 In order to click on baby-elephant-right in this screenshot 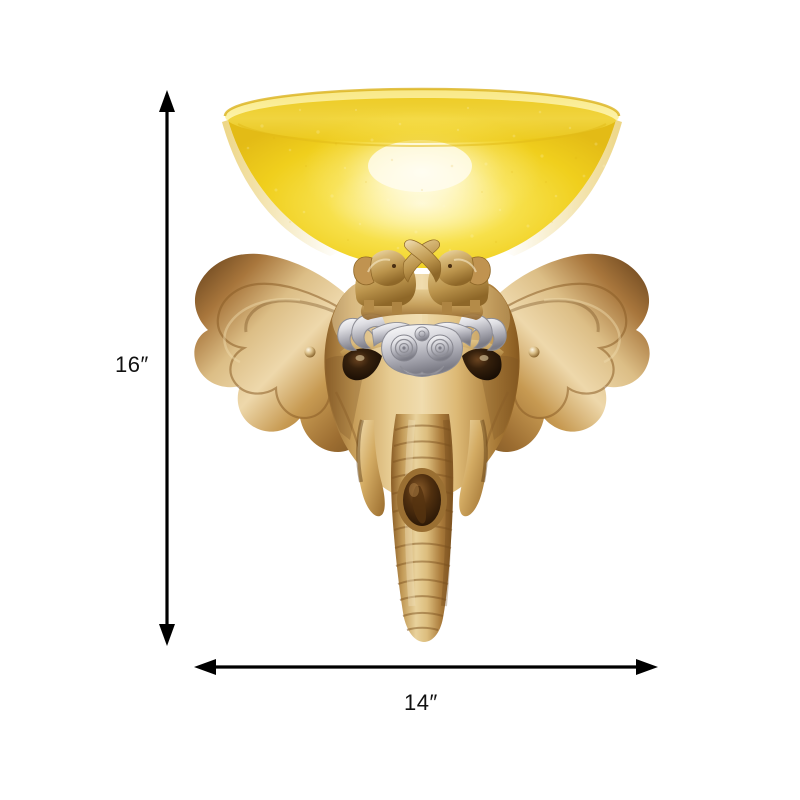, I will do `click(447, 276)`.